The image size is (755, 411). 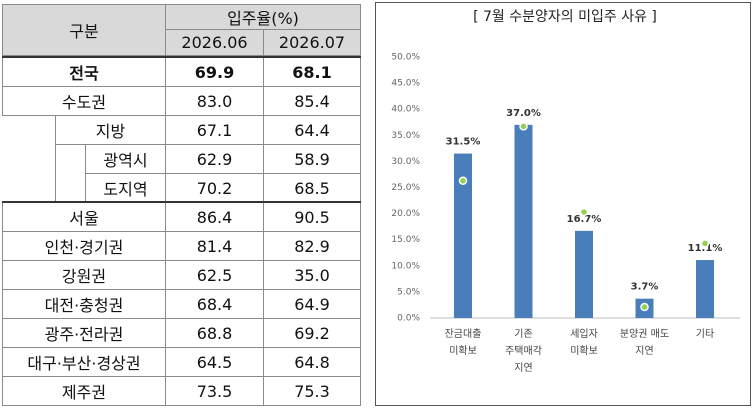 What do you see at coordinates (214, 188) in the screenshot?
I see `cell-value: 70.2` at bounding box center [214, 188].